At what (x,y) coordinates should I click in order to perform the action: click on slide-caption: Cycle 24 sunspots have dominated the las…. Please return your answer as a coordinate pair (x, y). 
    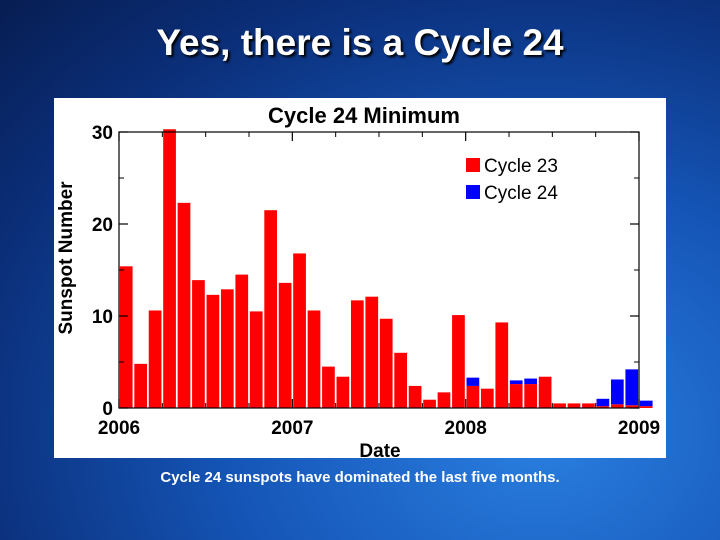
    Looking at the image, I should click on (360, 477).